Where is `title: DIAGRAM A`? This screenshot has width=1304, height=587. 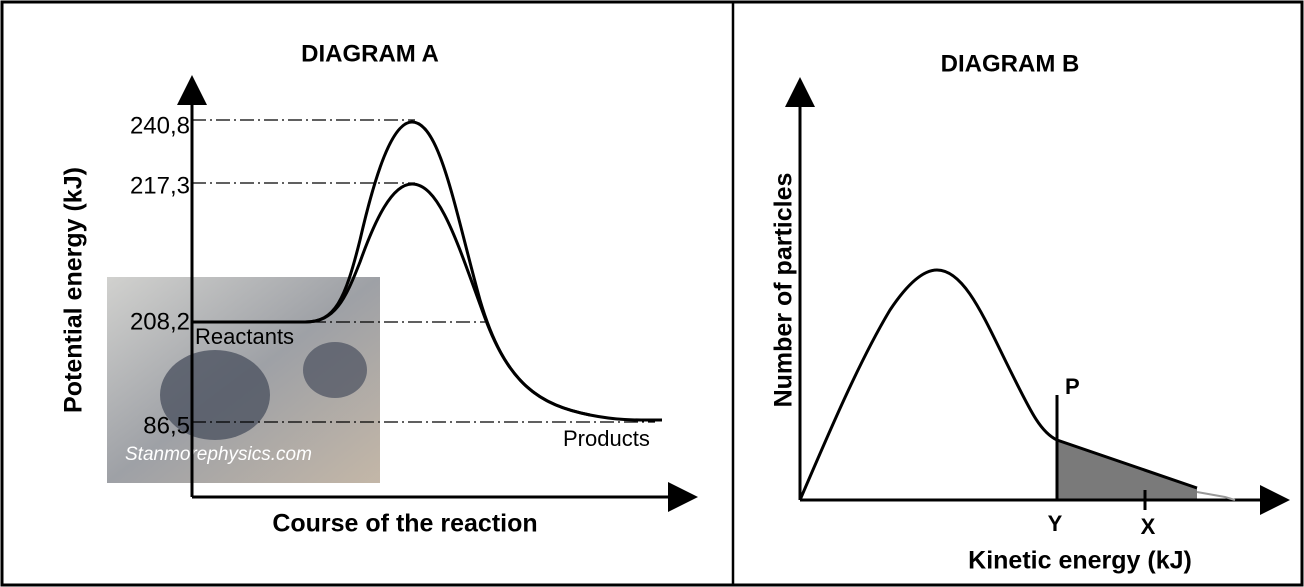 title: DIAGRAM A is located at coordinates (370, 53).